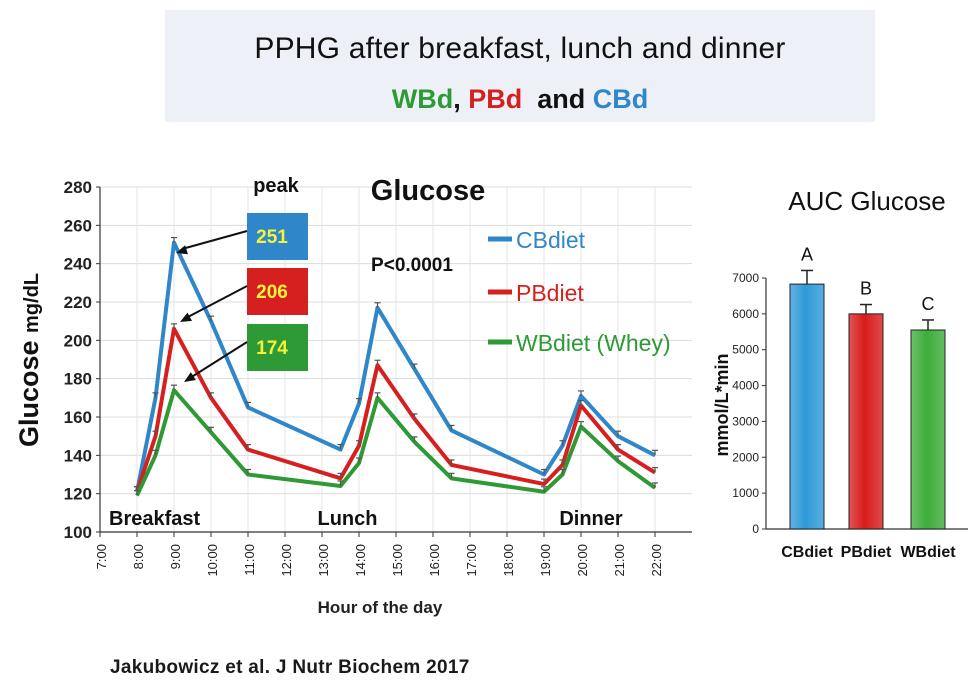 The image size is (975, 695). Describe the element at coordinates (78, 225) in the screenshot. I see `y-tick-label: 260` at that location.